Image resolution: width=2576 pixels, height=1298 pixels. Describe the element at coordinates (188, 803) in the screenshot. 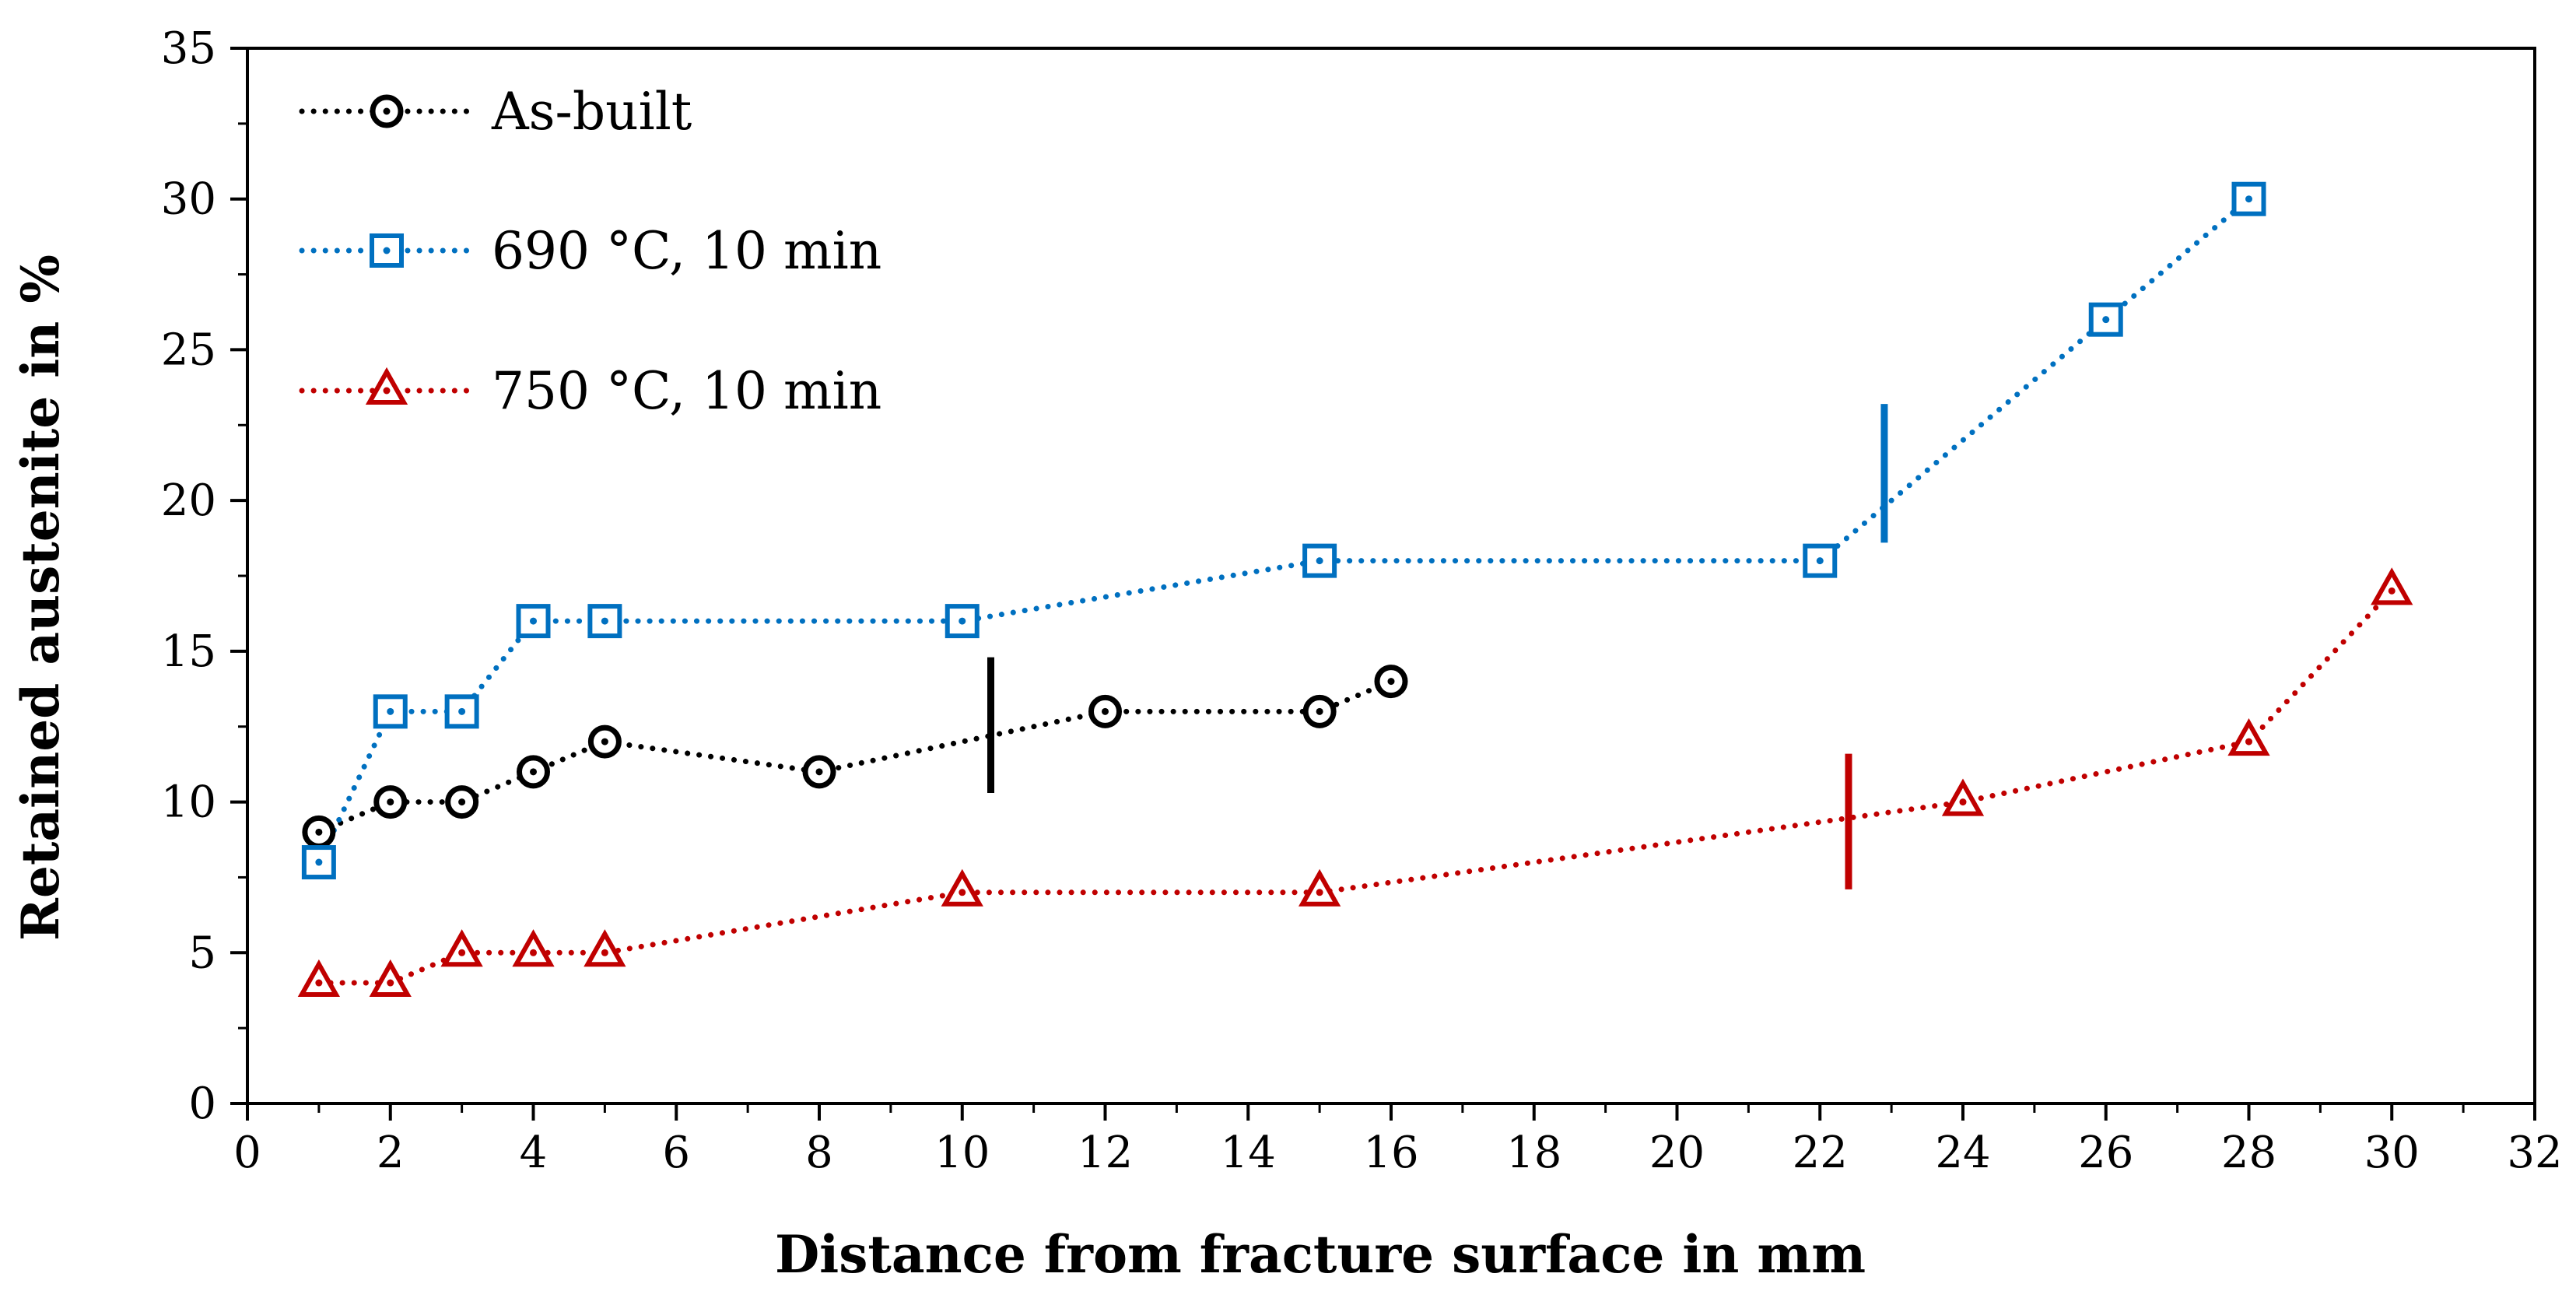

I see `y-tick-label: 10` at that location.